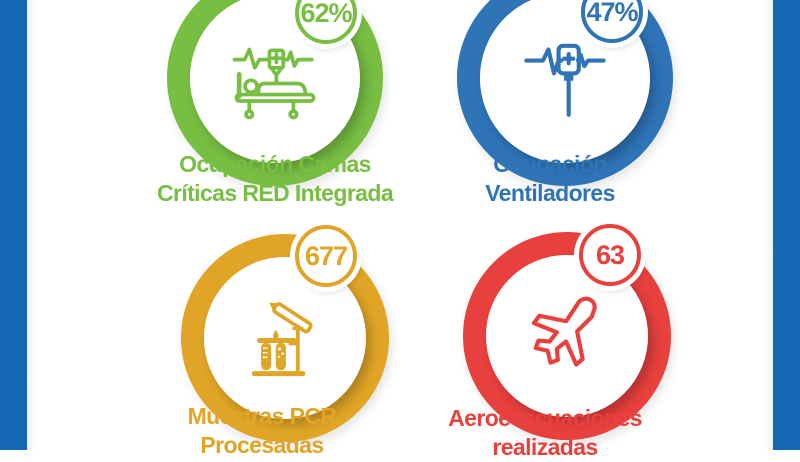  Describe the element at coordinates (550, 164) in the screenshot. I see `stat-label-line1: Ocupación` at that location.